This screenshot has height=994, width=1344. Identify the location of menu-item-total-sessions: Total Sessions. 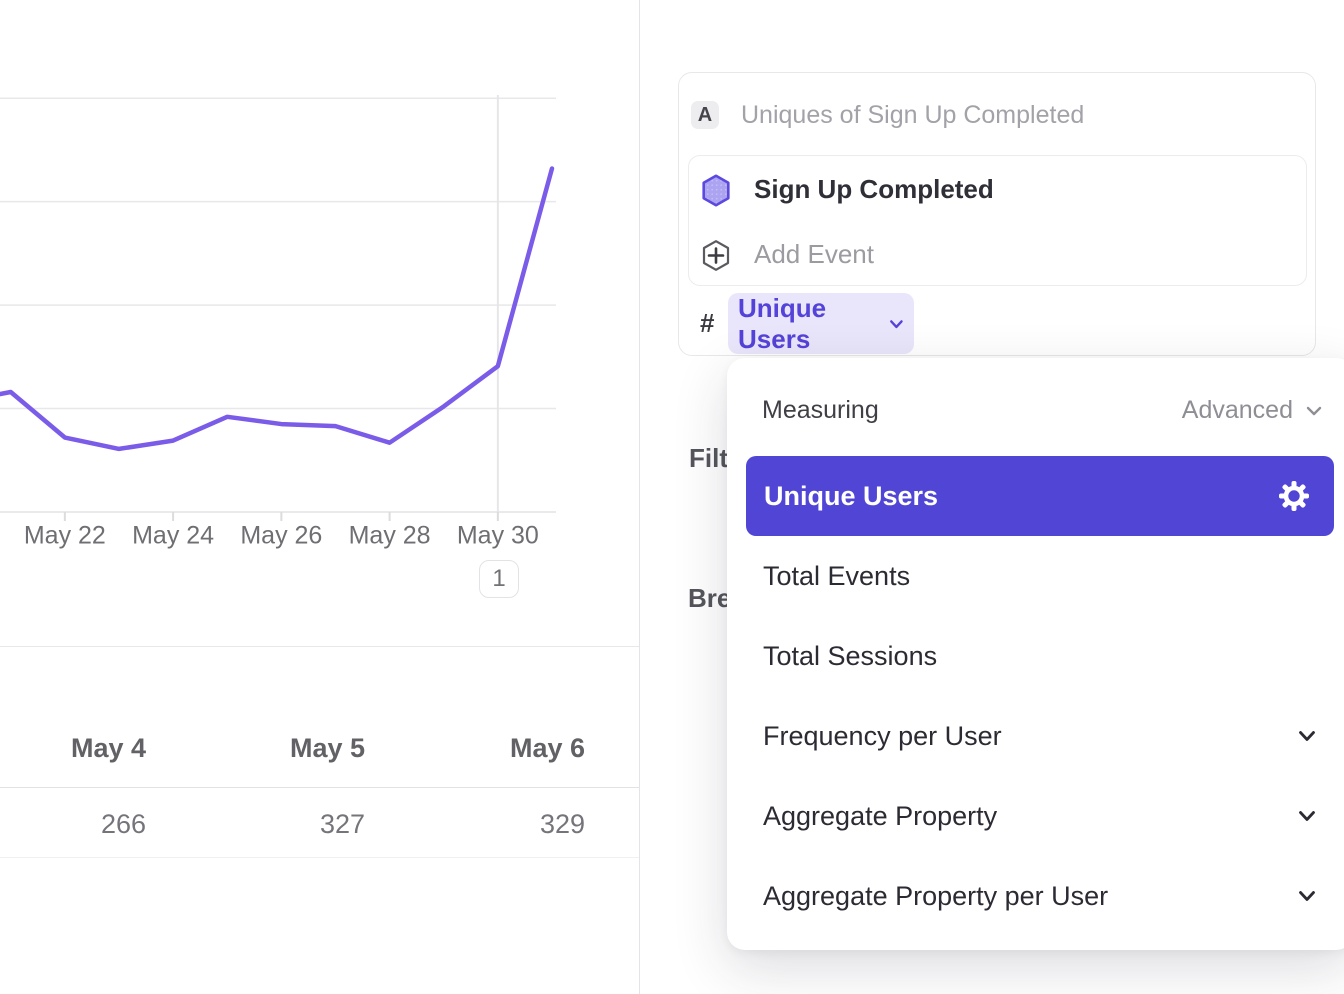
(1040, 656).